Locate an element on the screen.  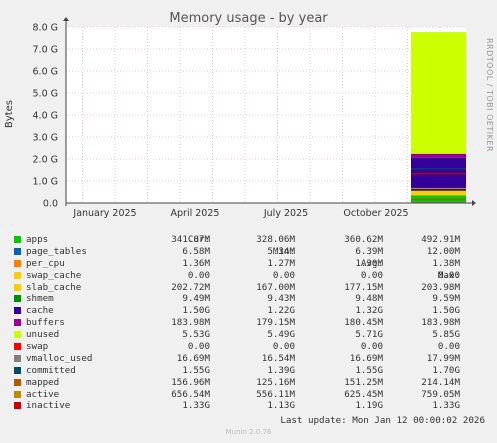
legend-min: 1.22G is located at coordinates (281, 311).